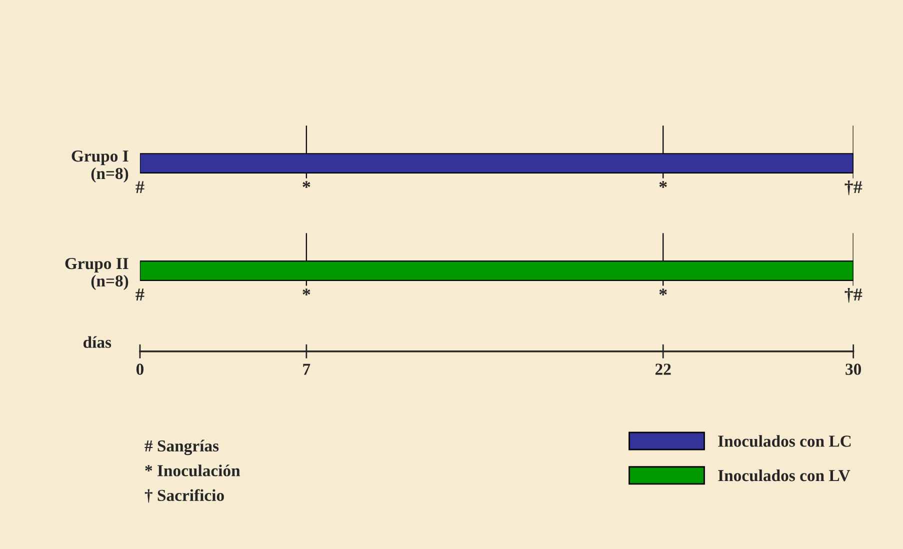 The height and width of the screenshot is (549, 903). I want to click on x-tick-label: 22, so click(663, 369).